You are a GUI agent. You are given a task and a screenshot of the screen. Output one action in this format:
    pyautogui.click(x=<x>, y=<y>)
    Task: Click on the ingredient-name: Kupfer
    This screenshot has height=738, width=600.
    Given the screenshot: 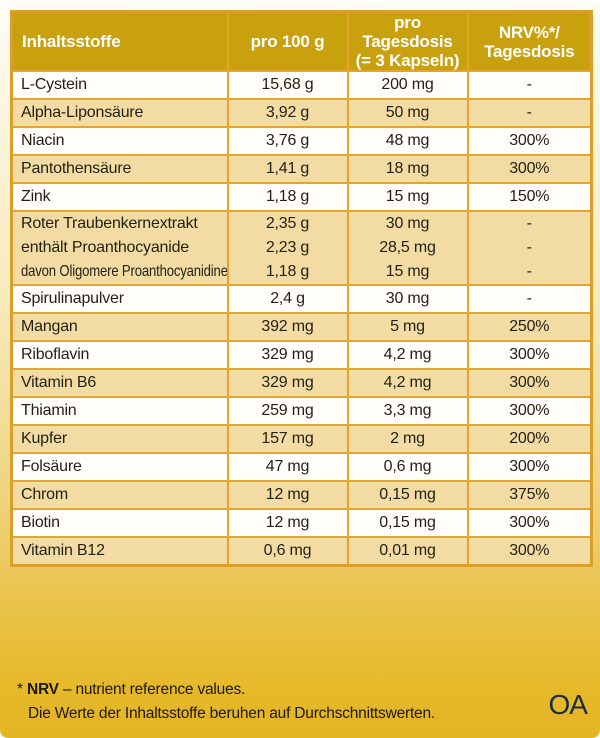 What is the action you would take?
    pyautogui.click(x=119, y=439)
    